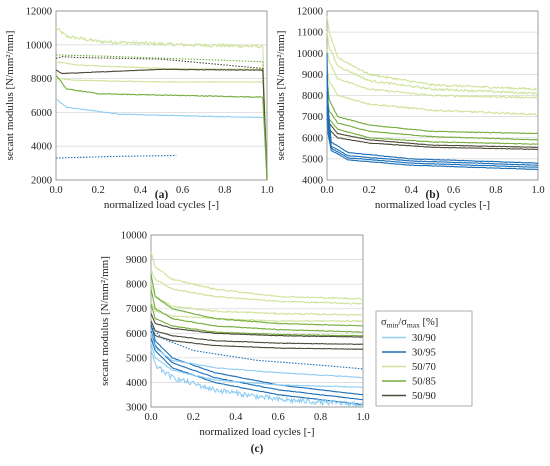  What do you see at coordinates (424, 338) in the screenshot?
I see `legend-entry-label: 30/90` at bounding box center [424, 338].